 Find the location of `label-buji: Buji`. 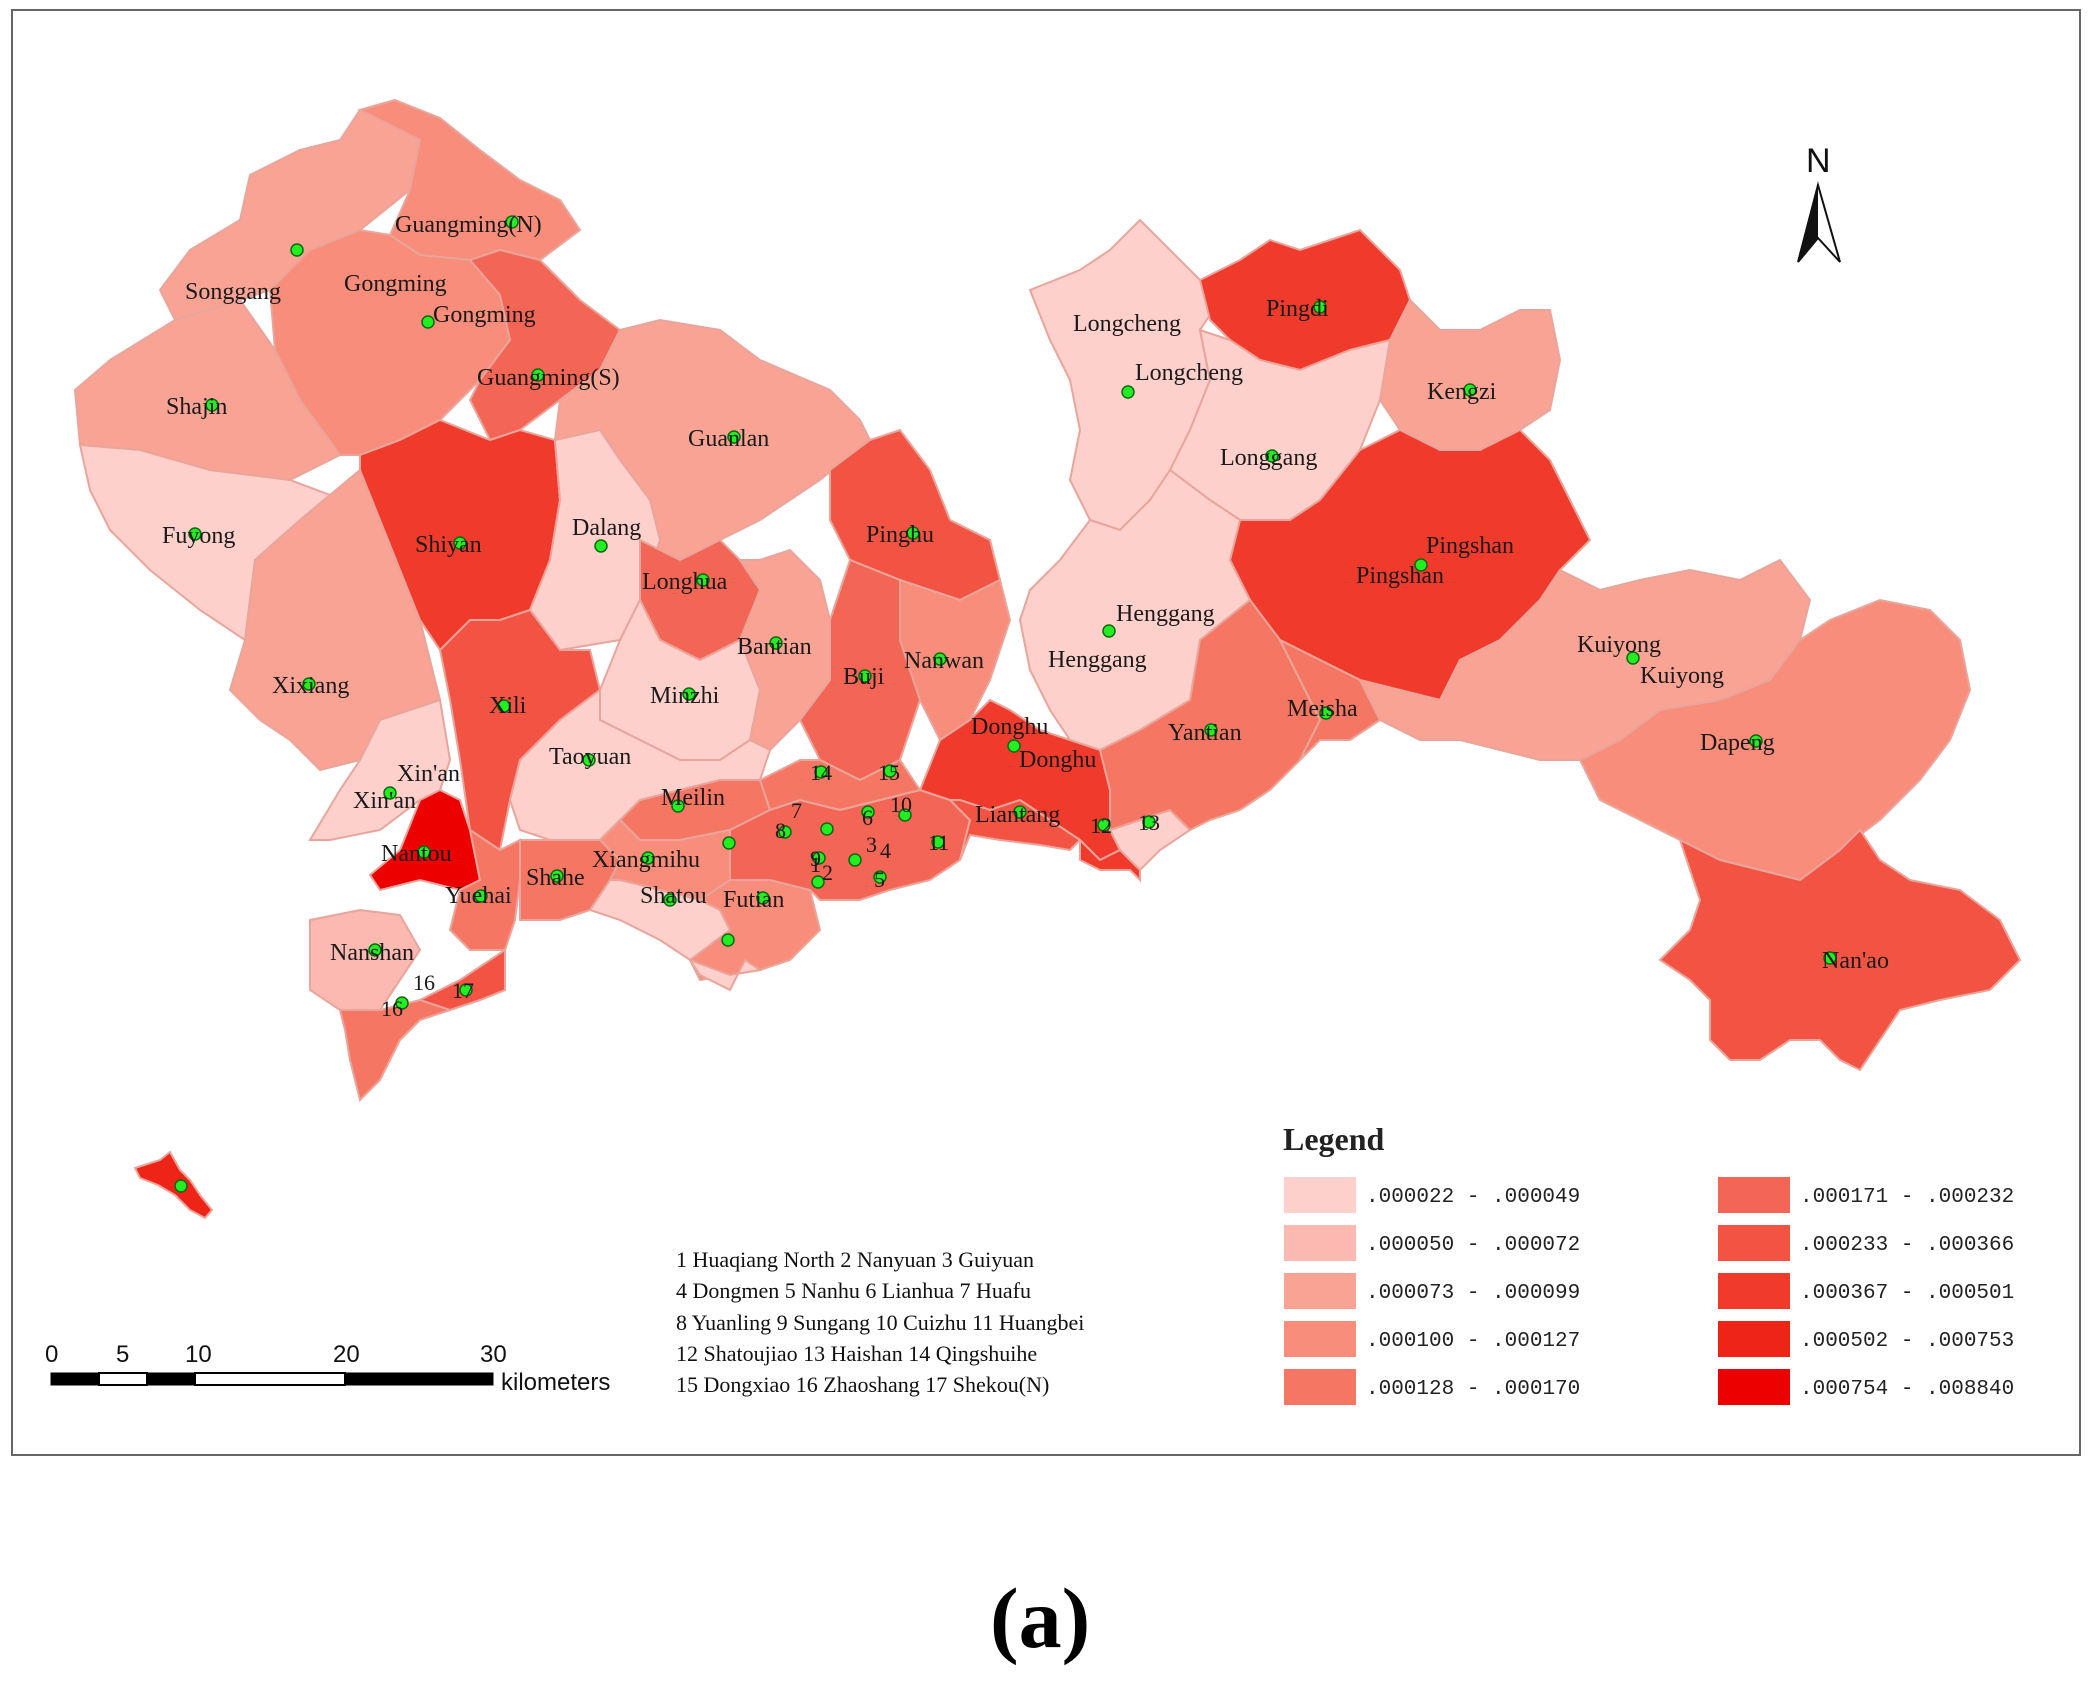

label-buji: Buji is located at coordinates (864, 677).